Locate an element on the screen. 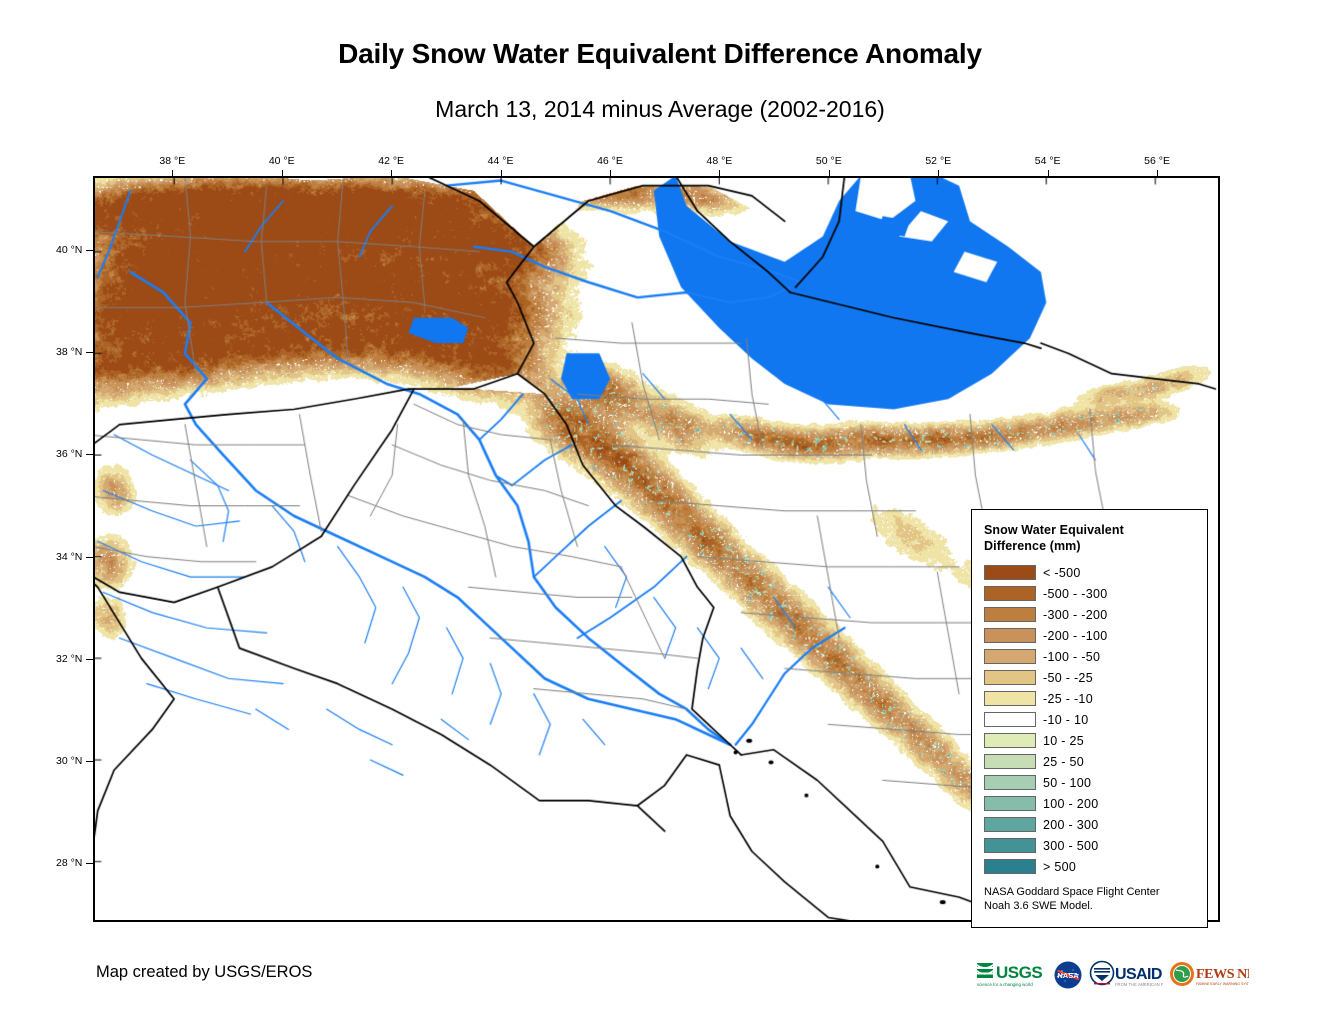 This screenshot has width=1320, height=1020. nasa-logo: NASA is located at coordinates (1068, 975).